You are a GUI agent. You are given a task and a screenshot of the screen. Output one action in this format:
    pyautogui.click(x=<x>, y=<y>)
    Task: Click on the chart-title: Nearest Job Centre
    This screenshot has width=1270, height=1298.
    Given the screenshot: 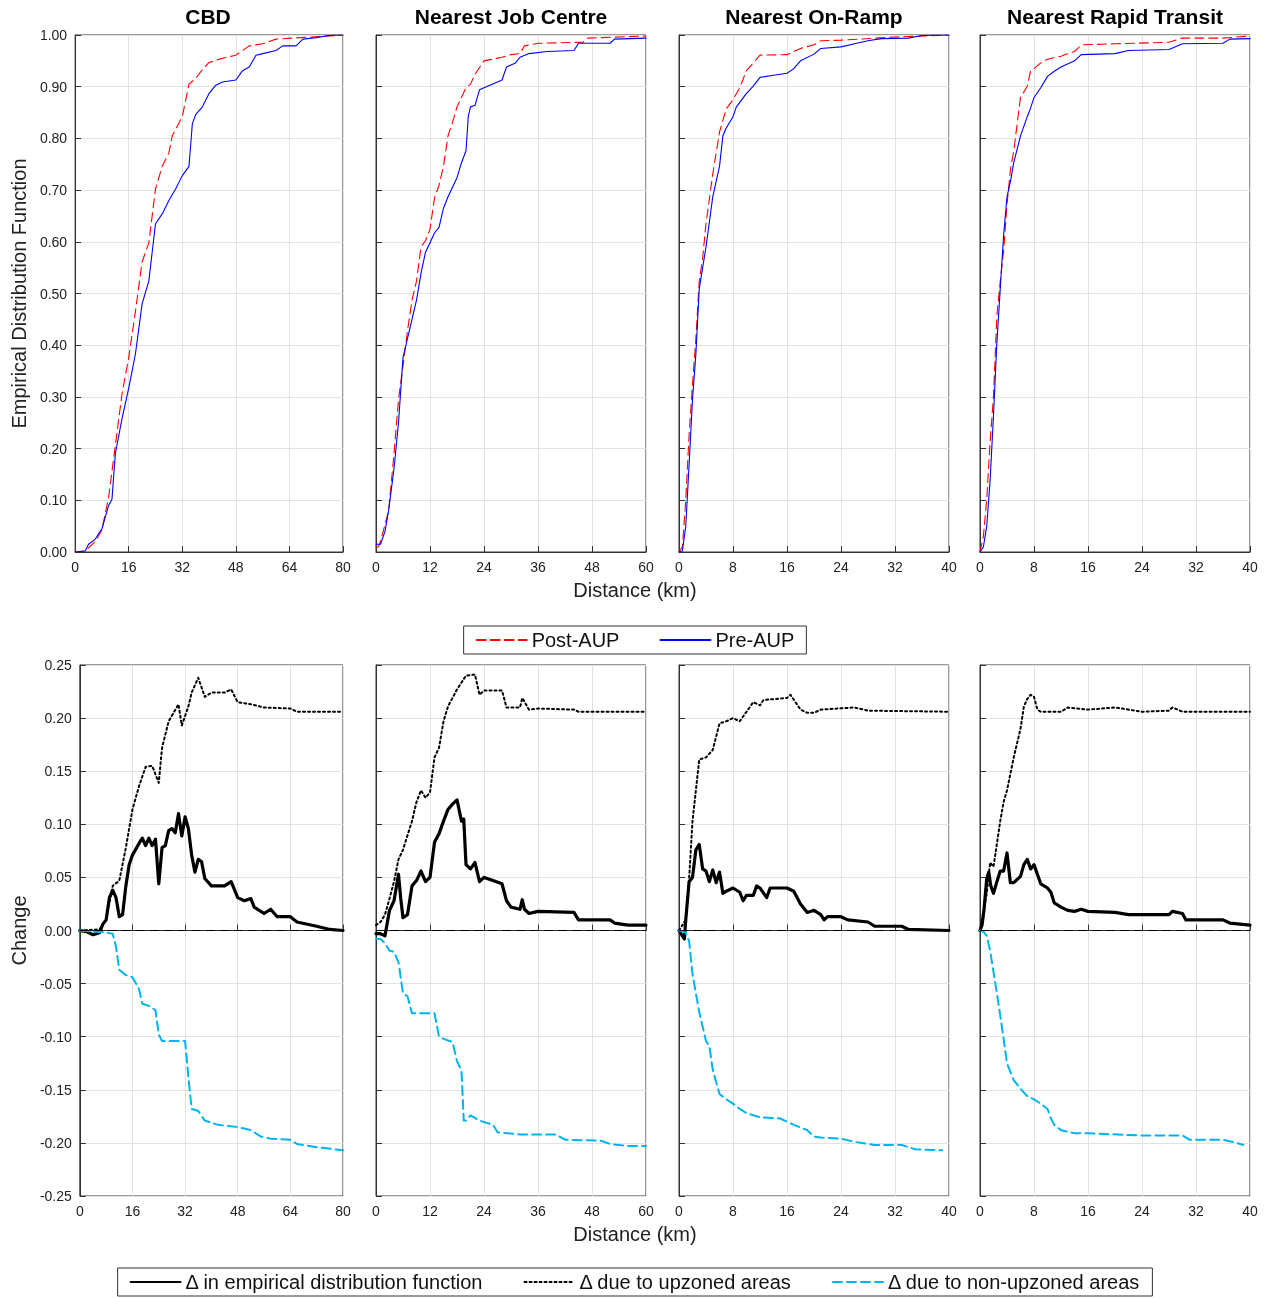 What is the action you would take?
    pyautogui.click(x=511, y=16)
    